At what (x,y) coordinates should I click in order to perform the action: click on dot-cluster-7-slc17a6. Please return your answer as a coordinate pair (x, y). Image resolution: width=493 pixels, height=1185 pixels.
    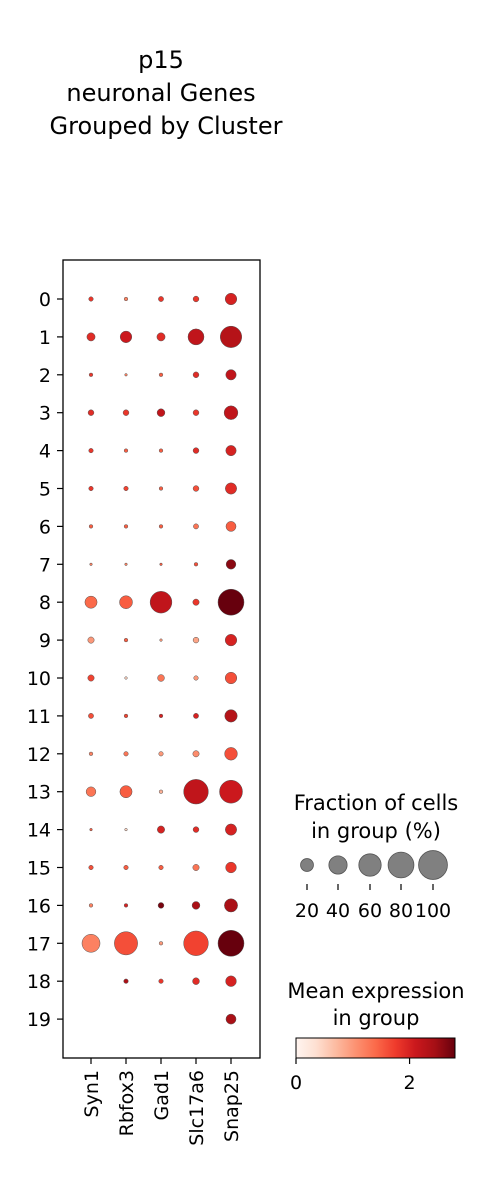
    Looking at the image, I should click on (196, 564).